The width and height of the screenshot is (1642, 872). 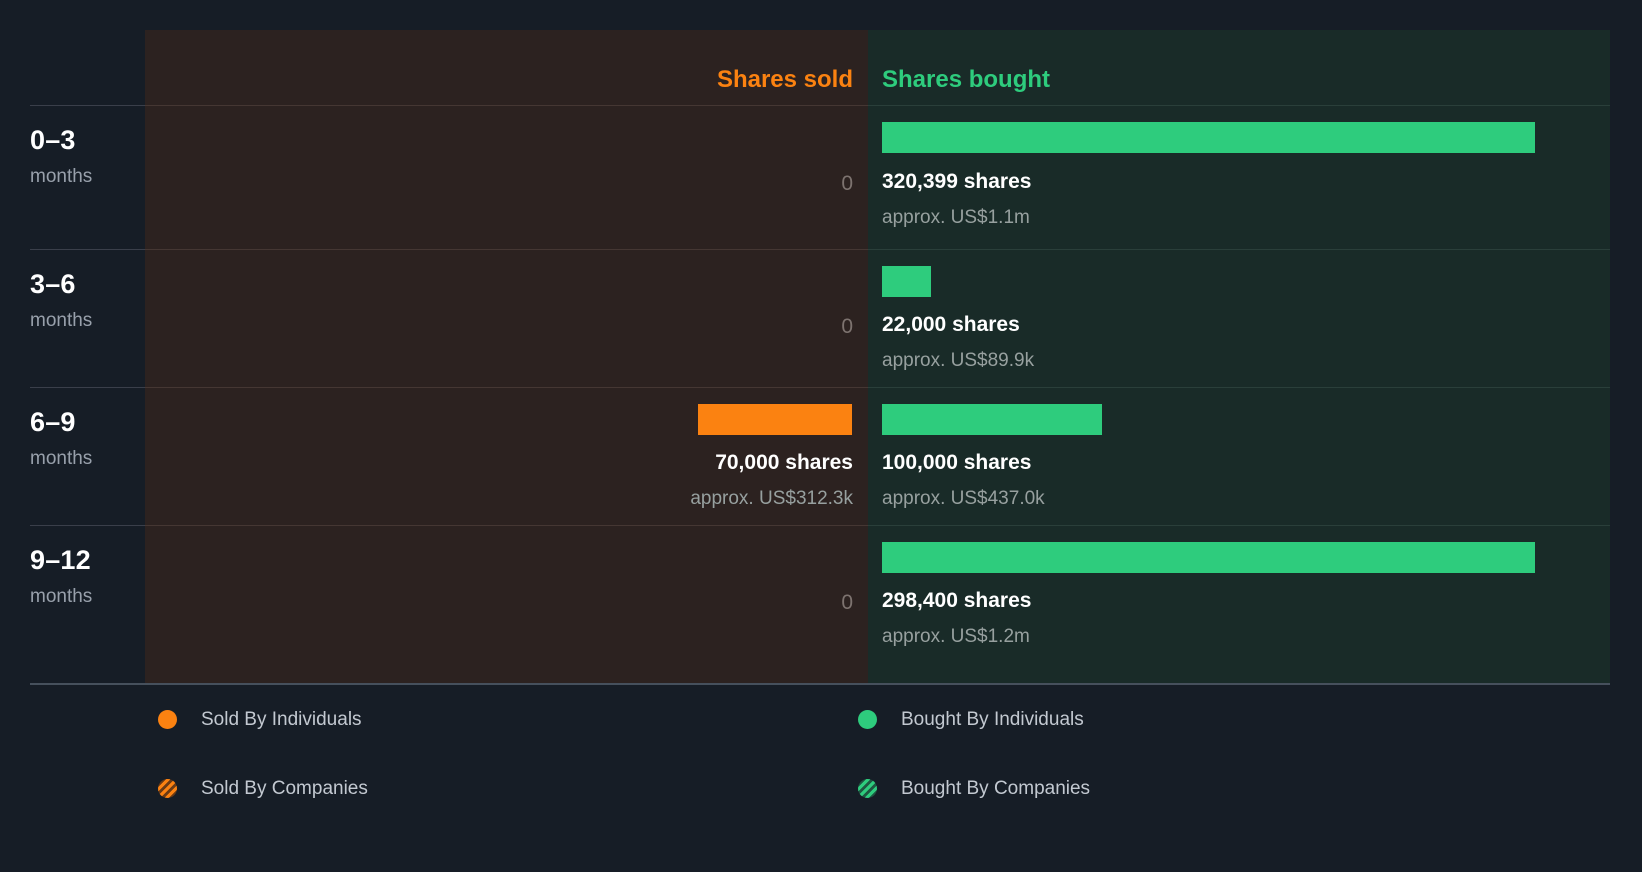 What do you see at coordinates (820, 684) in the screenshot?
I see `chart-bottom-rule` at bounding box center [820, 684].